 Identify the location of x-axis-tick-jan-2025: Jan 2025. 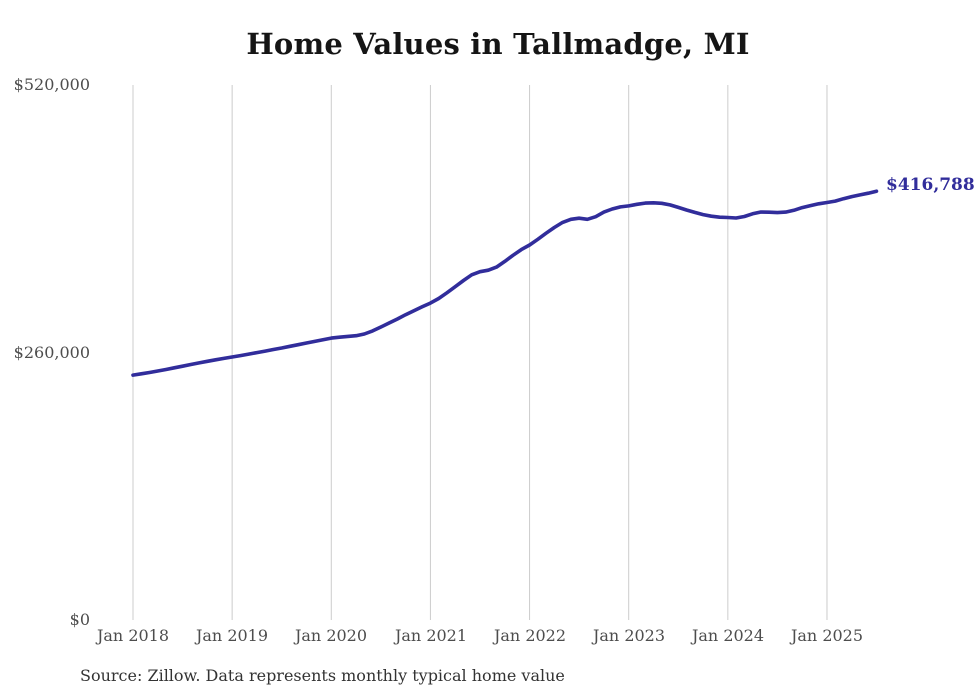
(827, 635).